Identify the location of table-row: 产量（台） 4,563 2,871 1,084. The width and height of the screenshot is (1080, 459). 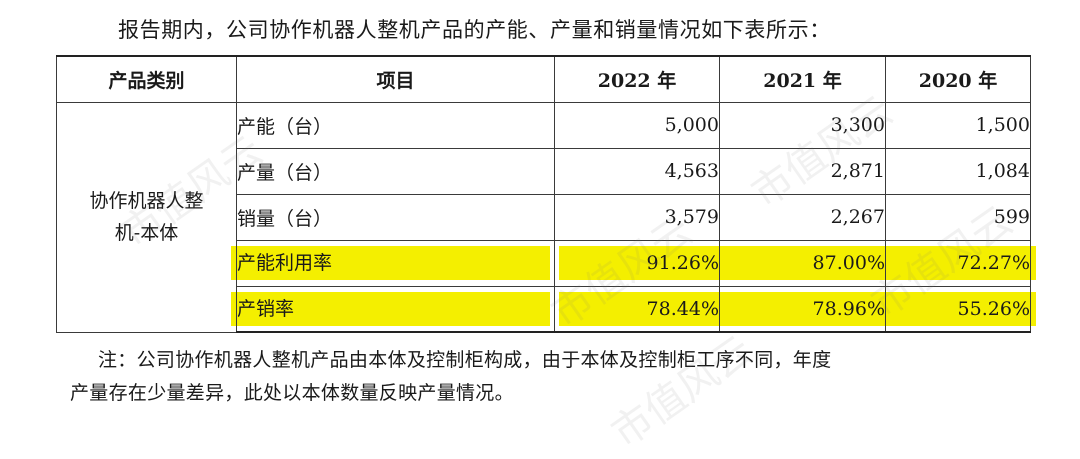
(544, 171).